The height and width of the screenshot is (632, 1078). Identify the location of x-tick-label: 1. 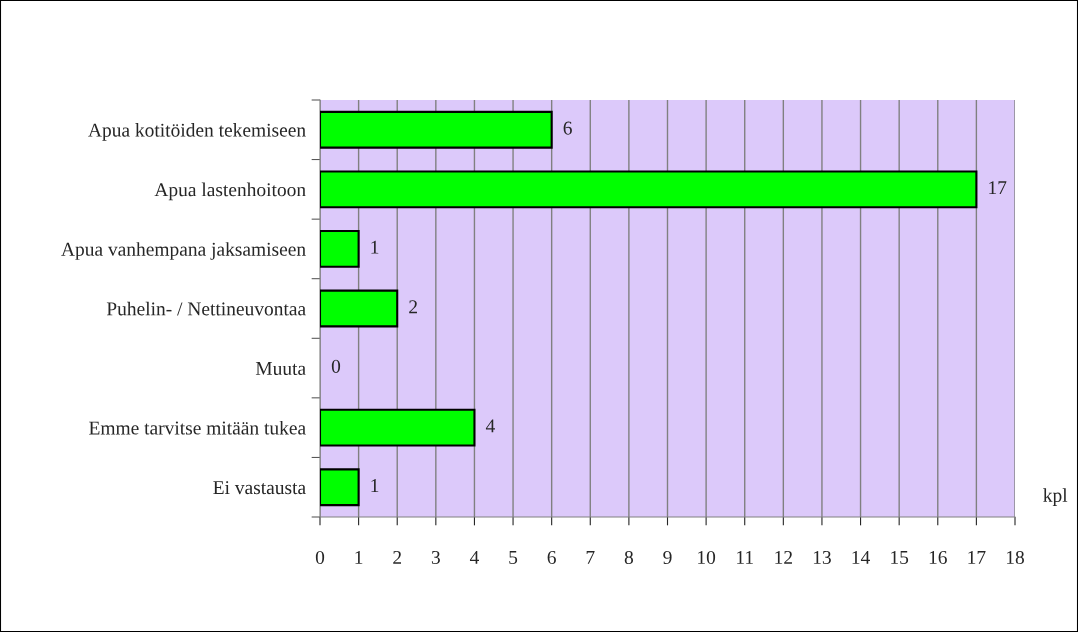
(359, 557).